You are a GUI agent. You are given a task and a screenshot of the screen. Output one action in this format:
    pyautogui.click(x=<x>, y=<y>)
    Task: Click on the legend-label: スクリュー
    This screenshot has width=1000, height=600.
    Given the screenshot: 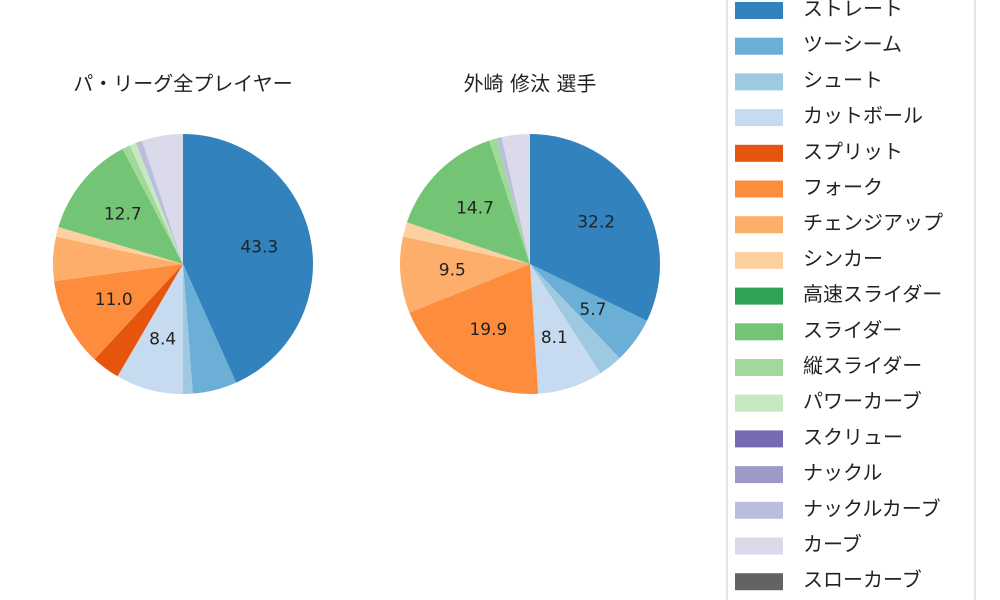 What is the action you would take?
    pyautogui.click(x=853, y=437)
    